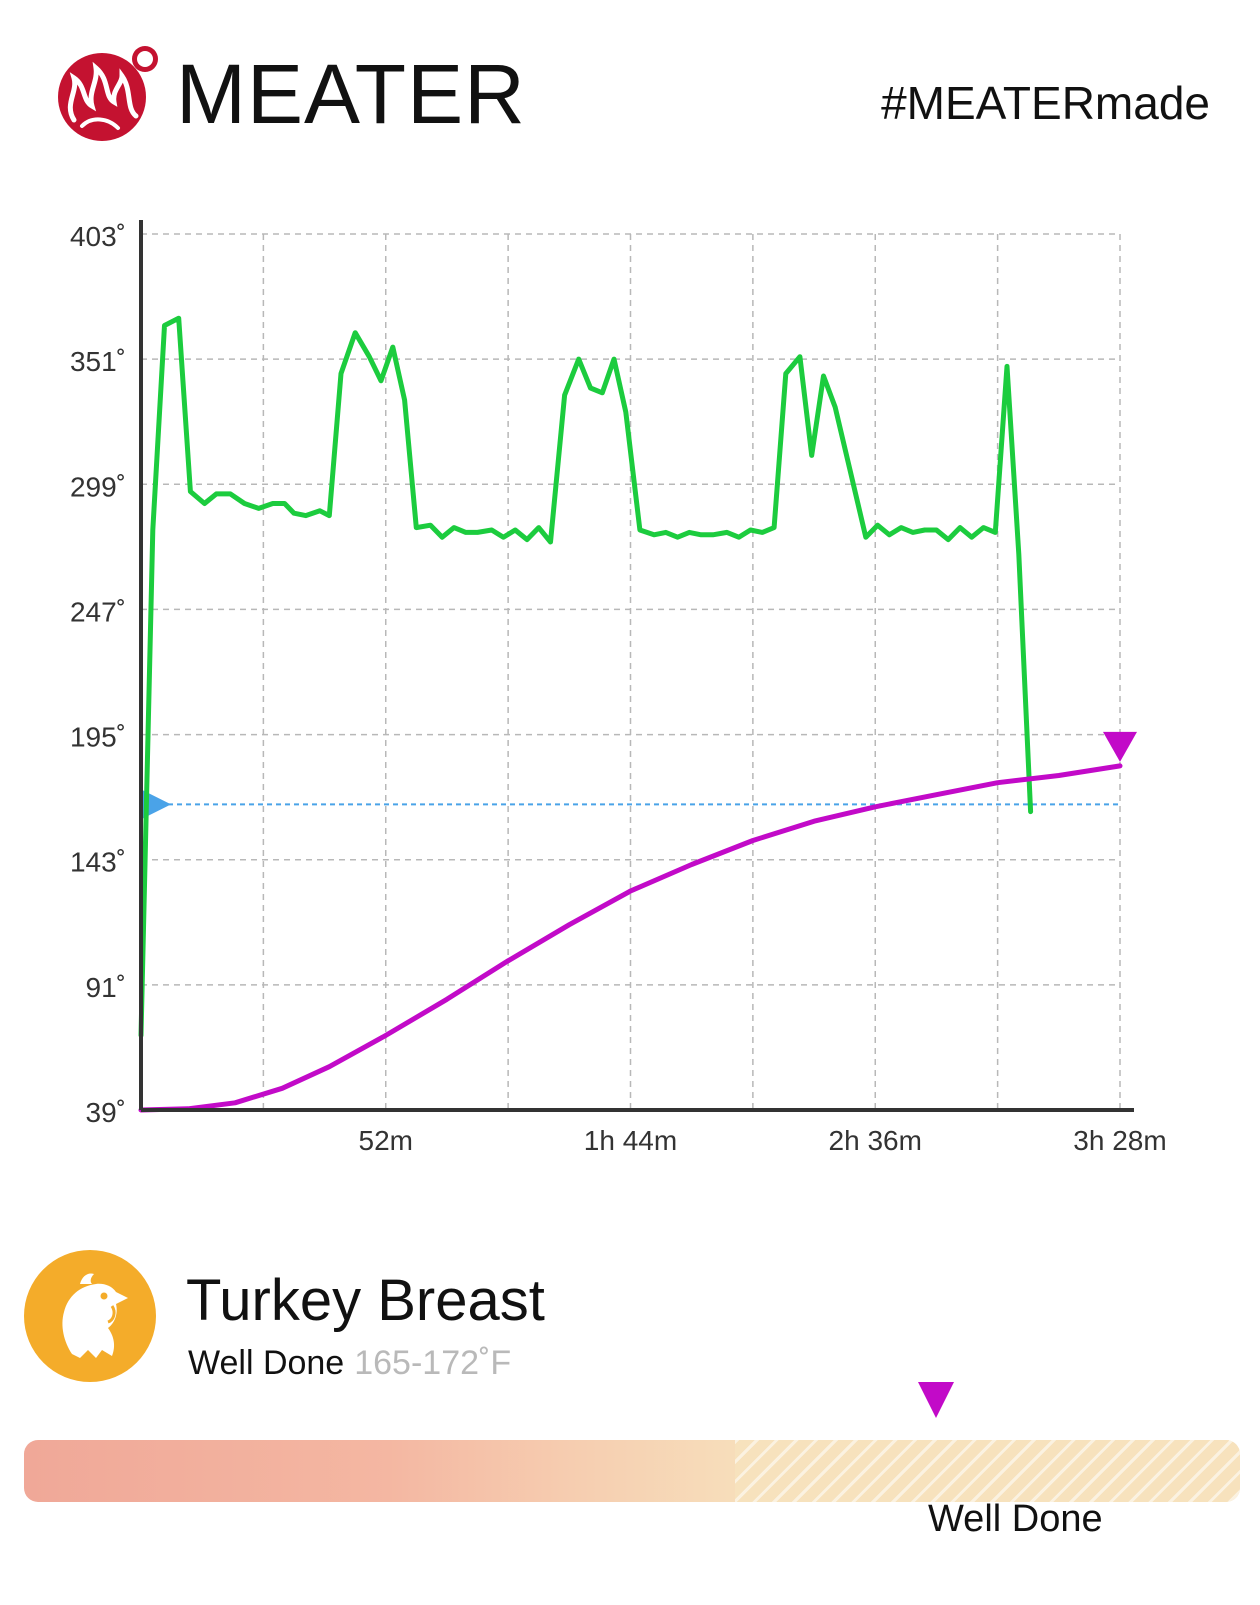 This screenshot has width=1260, height=1605. Describe the element at coordinates (98, 486) in the screenshot. I see `y-tick-label: 299˚` at that location.